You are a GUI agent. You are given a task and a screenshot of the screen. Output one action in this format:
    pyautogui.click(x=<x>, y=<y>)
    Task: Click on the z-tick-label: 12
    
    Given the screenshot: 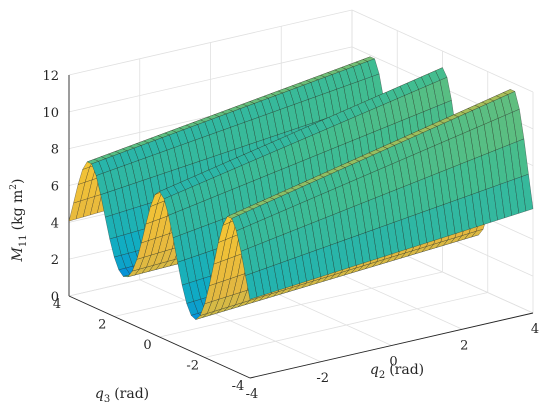 What is the action you would take?
    pyautogui.click(x=50, y=76)
    